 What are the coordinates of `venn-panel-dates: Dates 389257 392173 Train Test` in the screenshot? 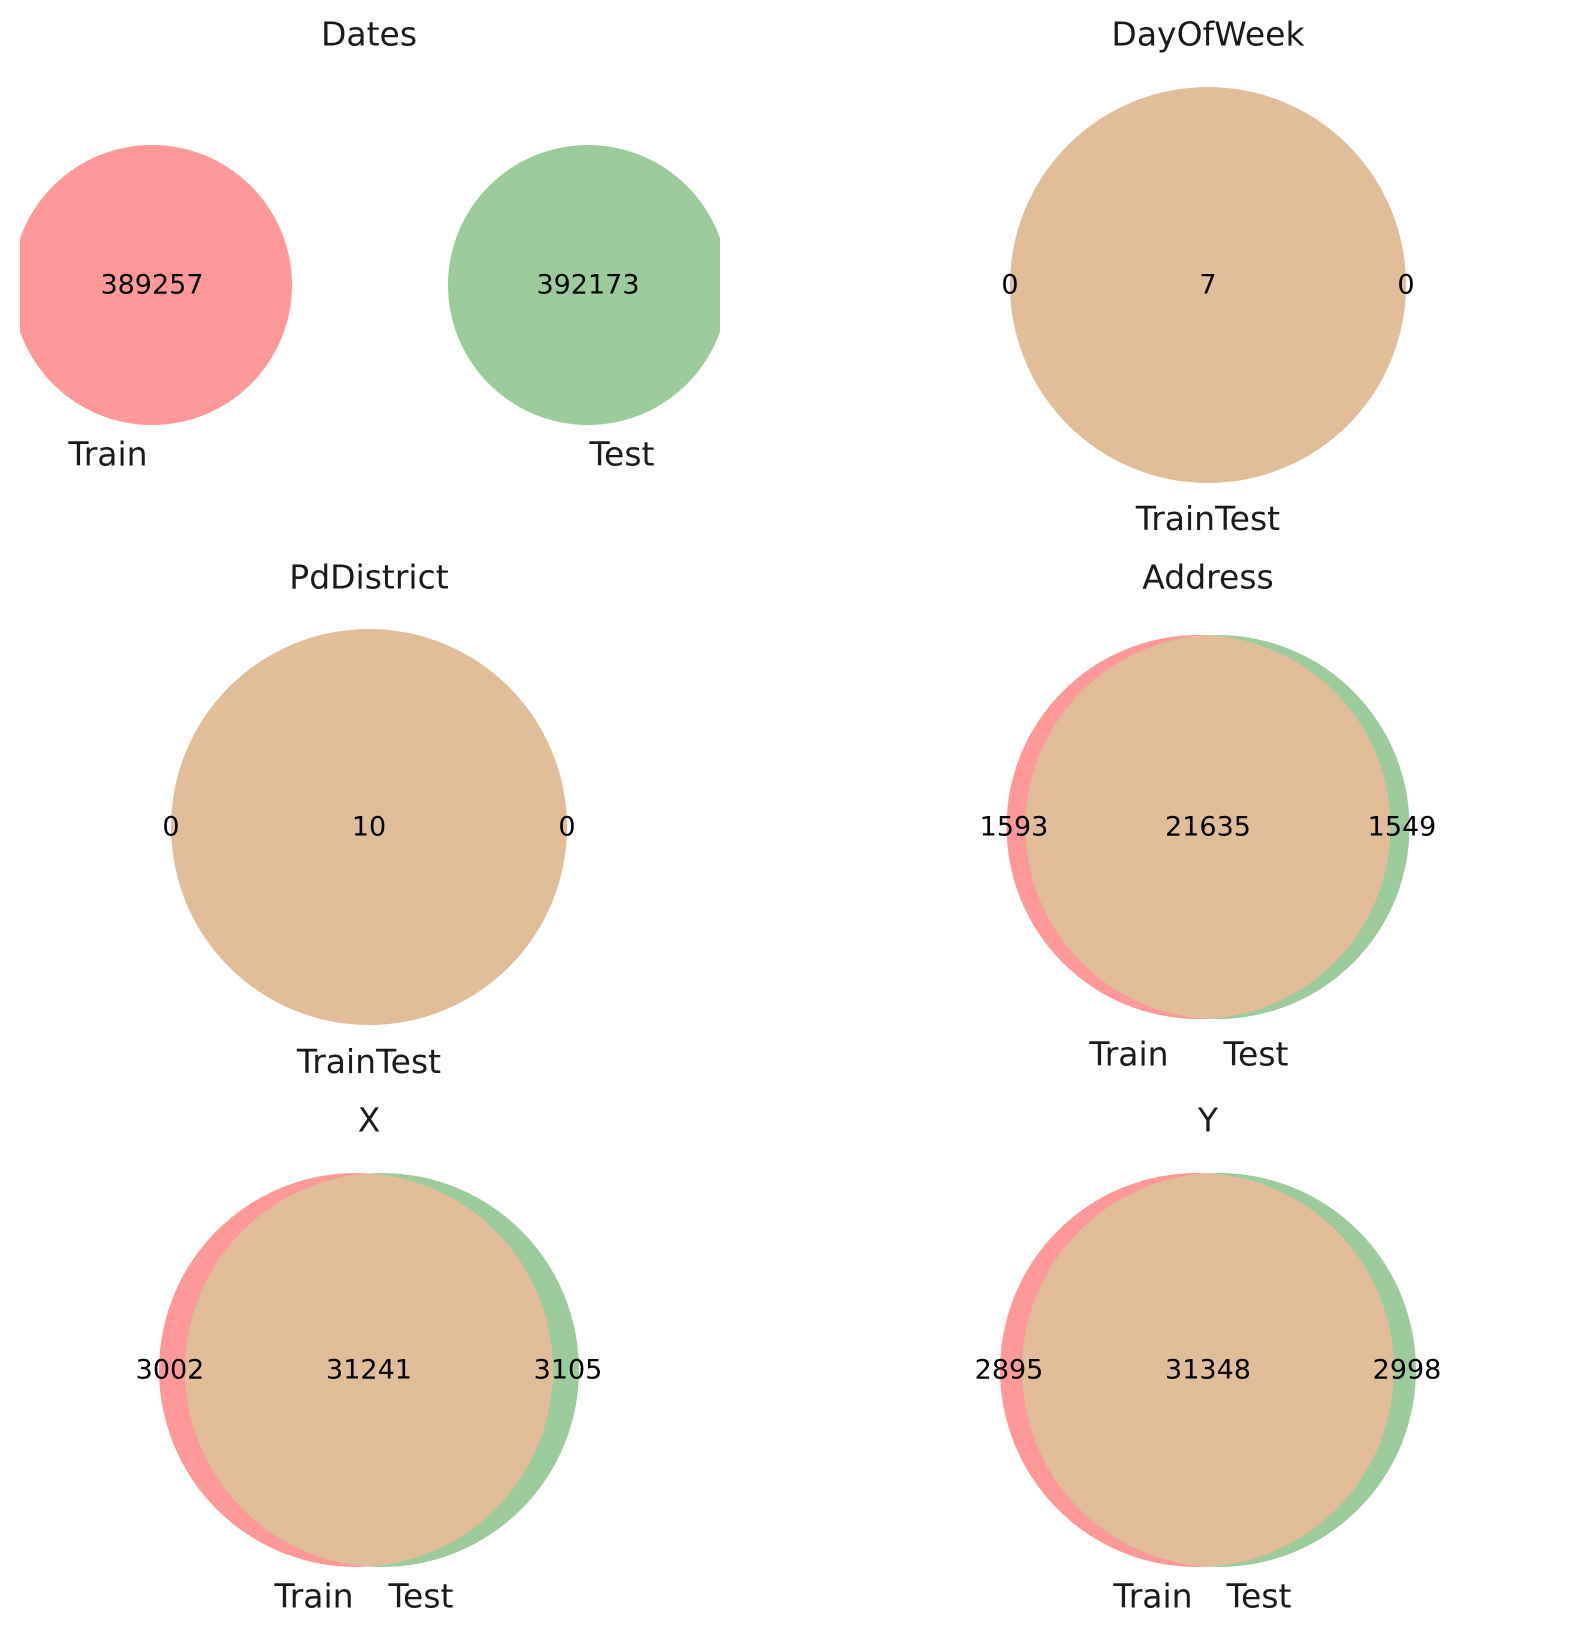 It's located at (370, 244).